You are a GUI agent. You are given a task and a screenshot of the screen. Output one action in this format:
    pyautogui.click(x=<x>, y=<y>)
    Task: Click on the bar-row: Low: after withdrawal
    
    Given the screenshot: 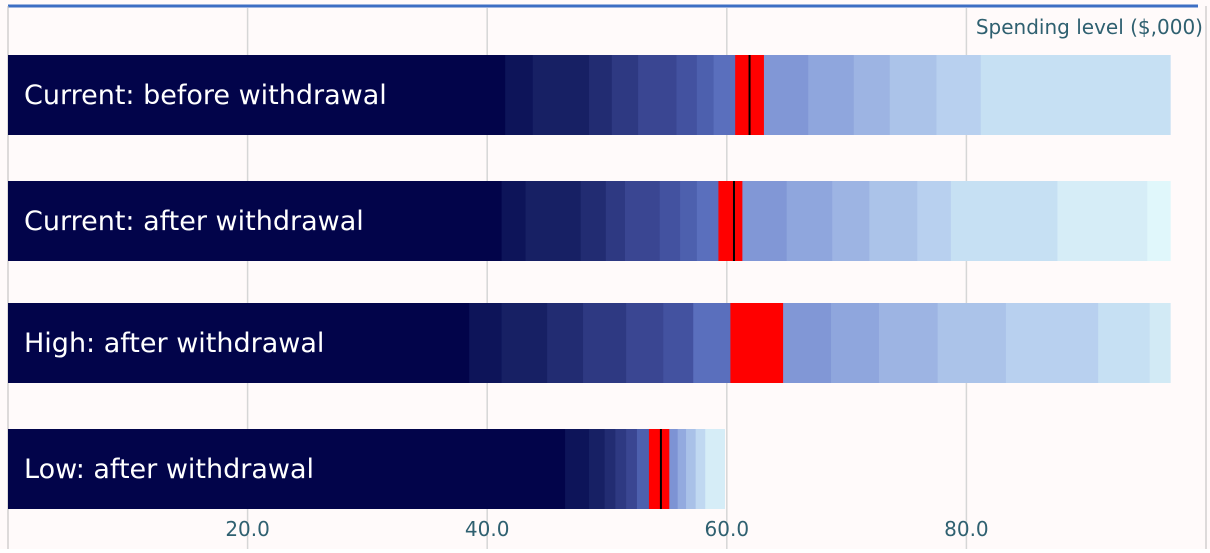 What is the action you would take?
    pyautogui.click(x=367, y=469)
    